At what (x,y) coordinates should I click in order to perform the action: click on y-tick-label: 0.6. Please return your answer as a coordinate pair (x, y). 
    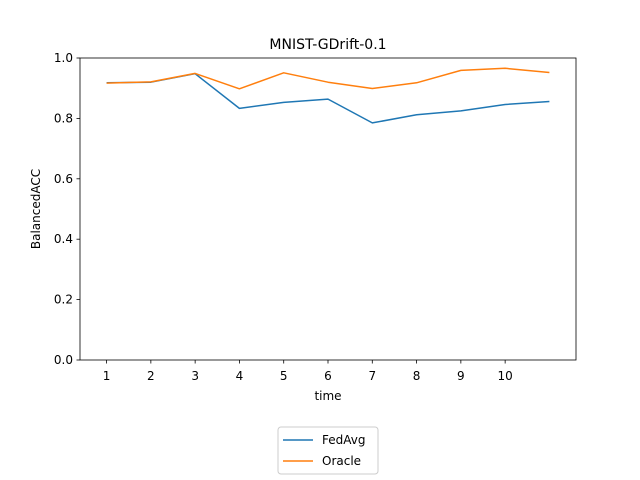
    Looking at the image, I should click on (63, 179).